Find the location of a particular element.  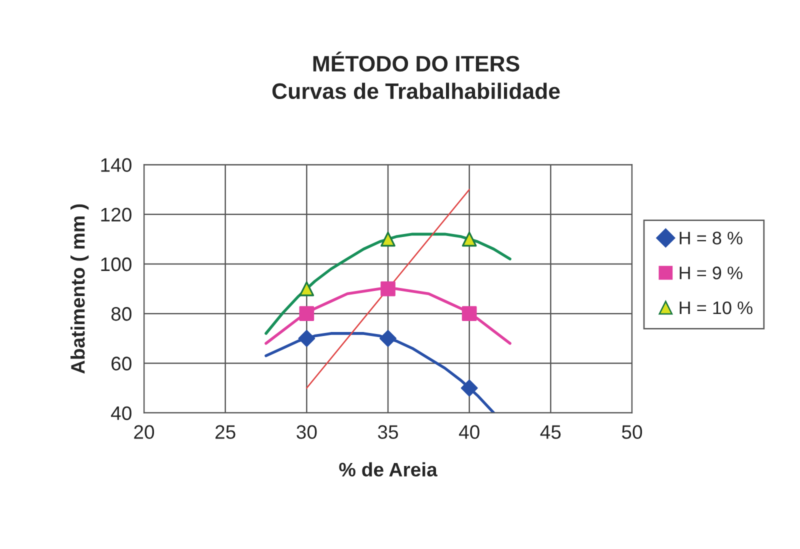

legend-label: H = 9 % is located at coordinates (711, 273).